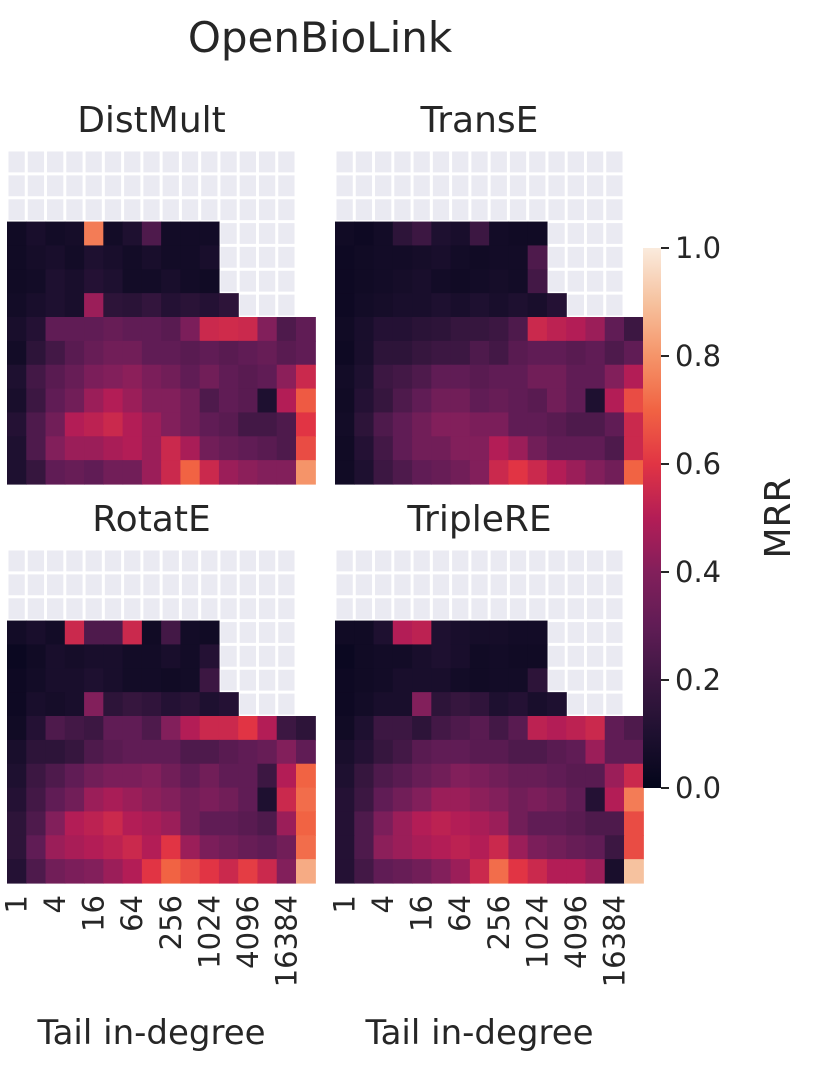  Describe the element at coordinates (721, 518) in the screenshot. I see `colorbar: MRR 0.0 0.2 0.4 0.6 0.8 1.0` at that location.